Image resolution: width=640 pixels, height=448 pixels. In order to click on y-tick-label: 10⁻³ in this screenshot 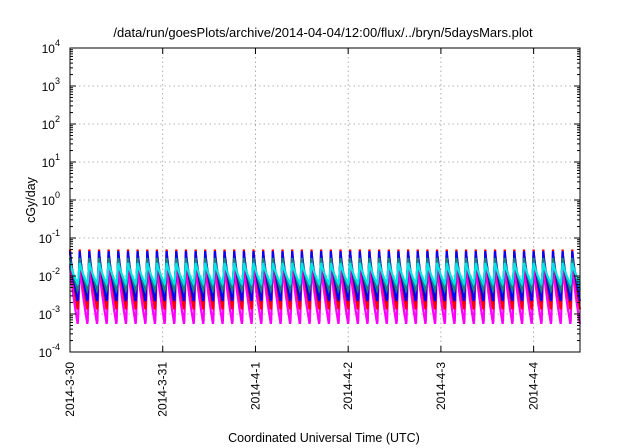, I will do `click(49, 313)`.